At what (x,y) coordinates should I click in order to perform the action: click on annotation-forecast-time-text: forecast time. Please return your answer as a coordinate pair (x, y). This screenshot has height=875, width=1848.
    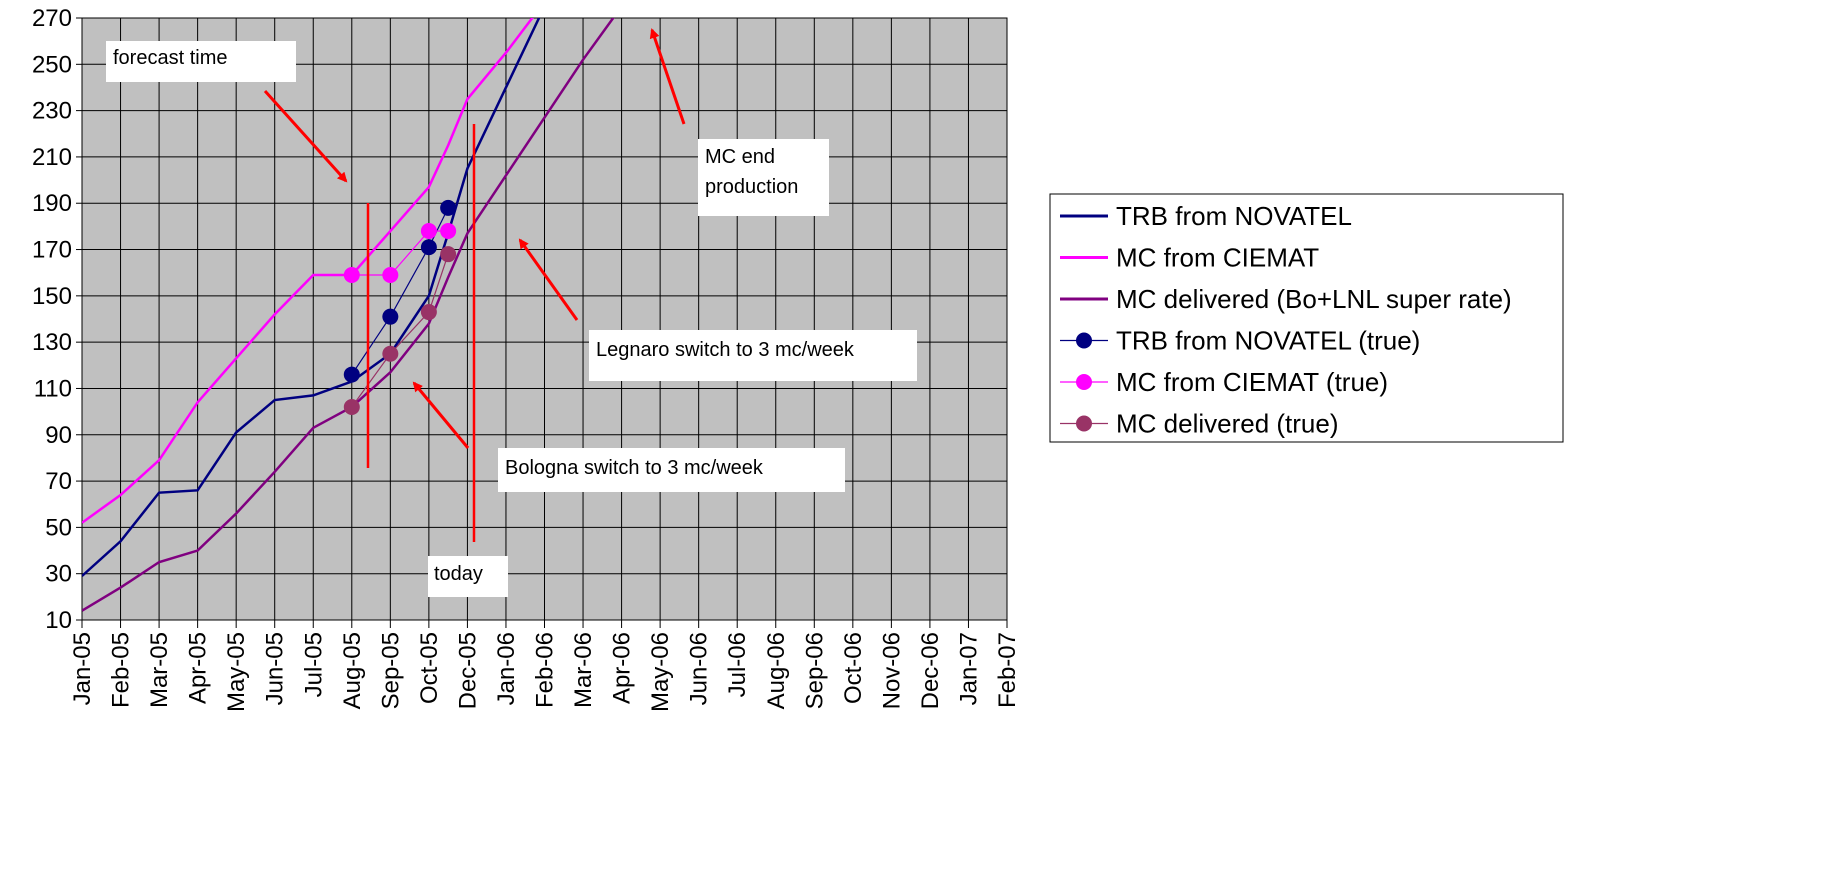
    Looking at the image, I should click on (170, 58).